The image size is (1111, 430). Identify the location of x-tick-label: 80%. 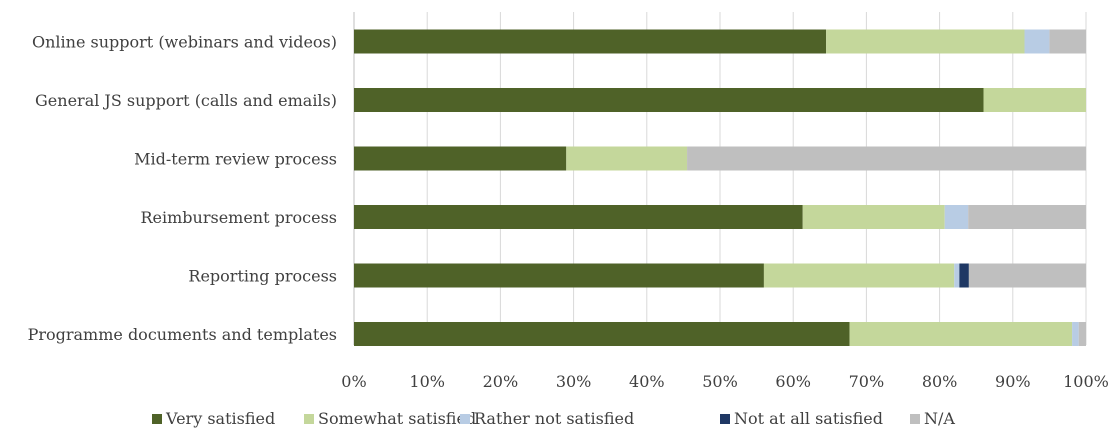
(940, 381).